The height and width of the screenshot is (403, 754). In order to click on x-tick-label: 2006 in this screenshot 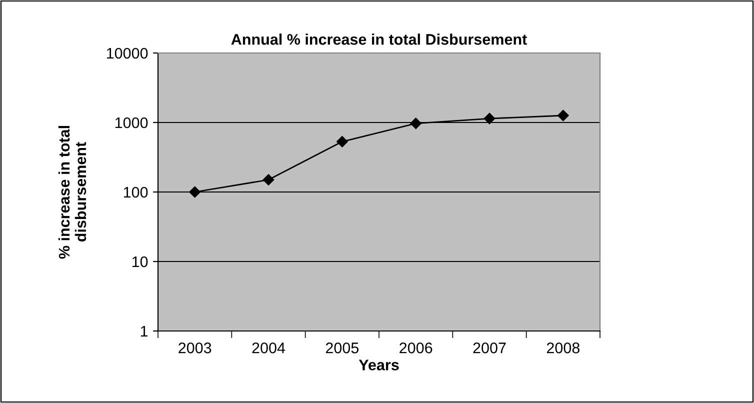, I will do `click(416, 348)`.